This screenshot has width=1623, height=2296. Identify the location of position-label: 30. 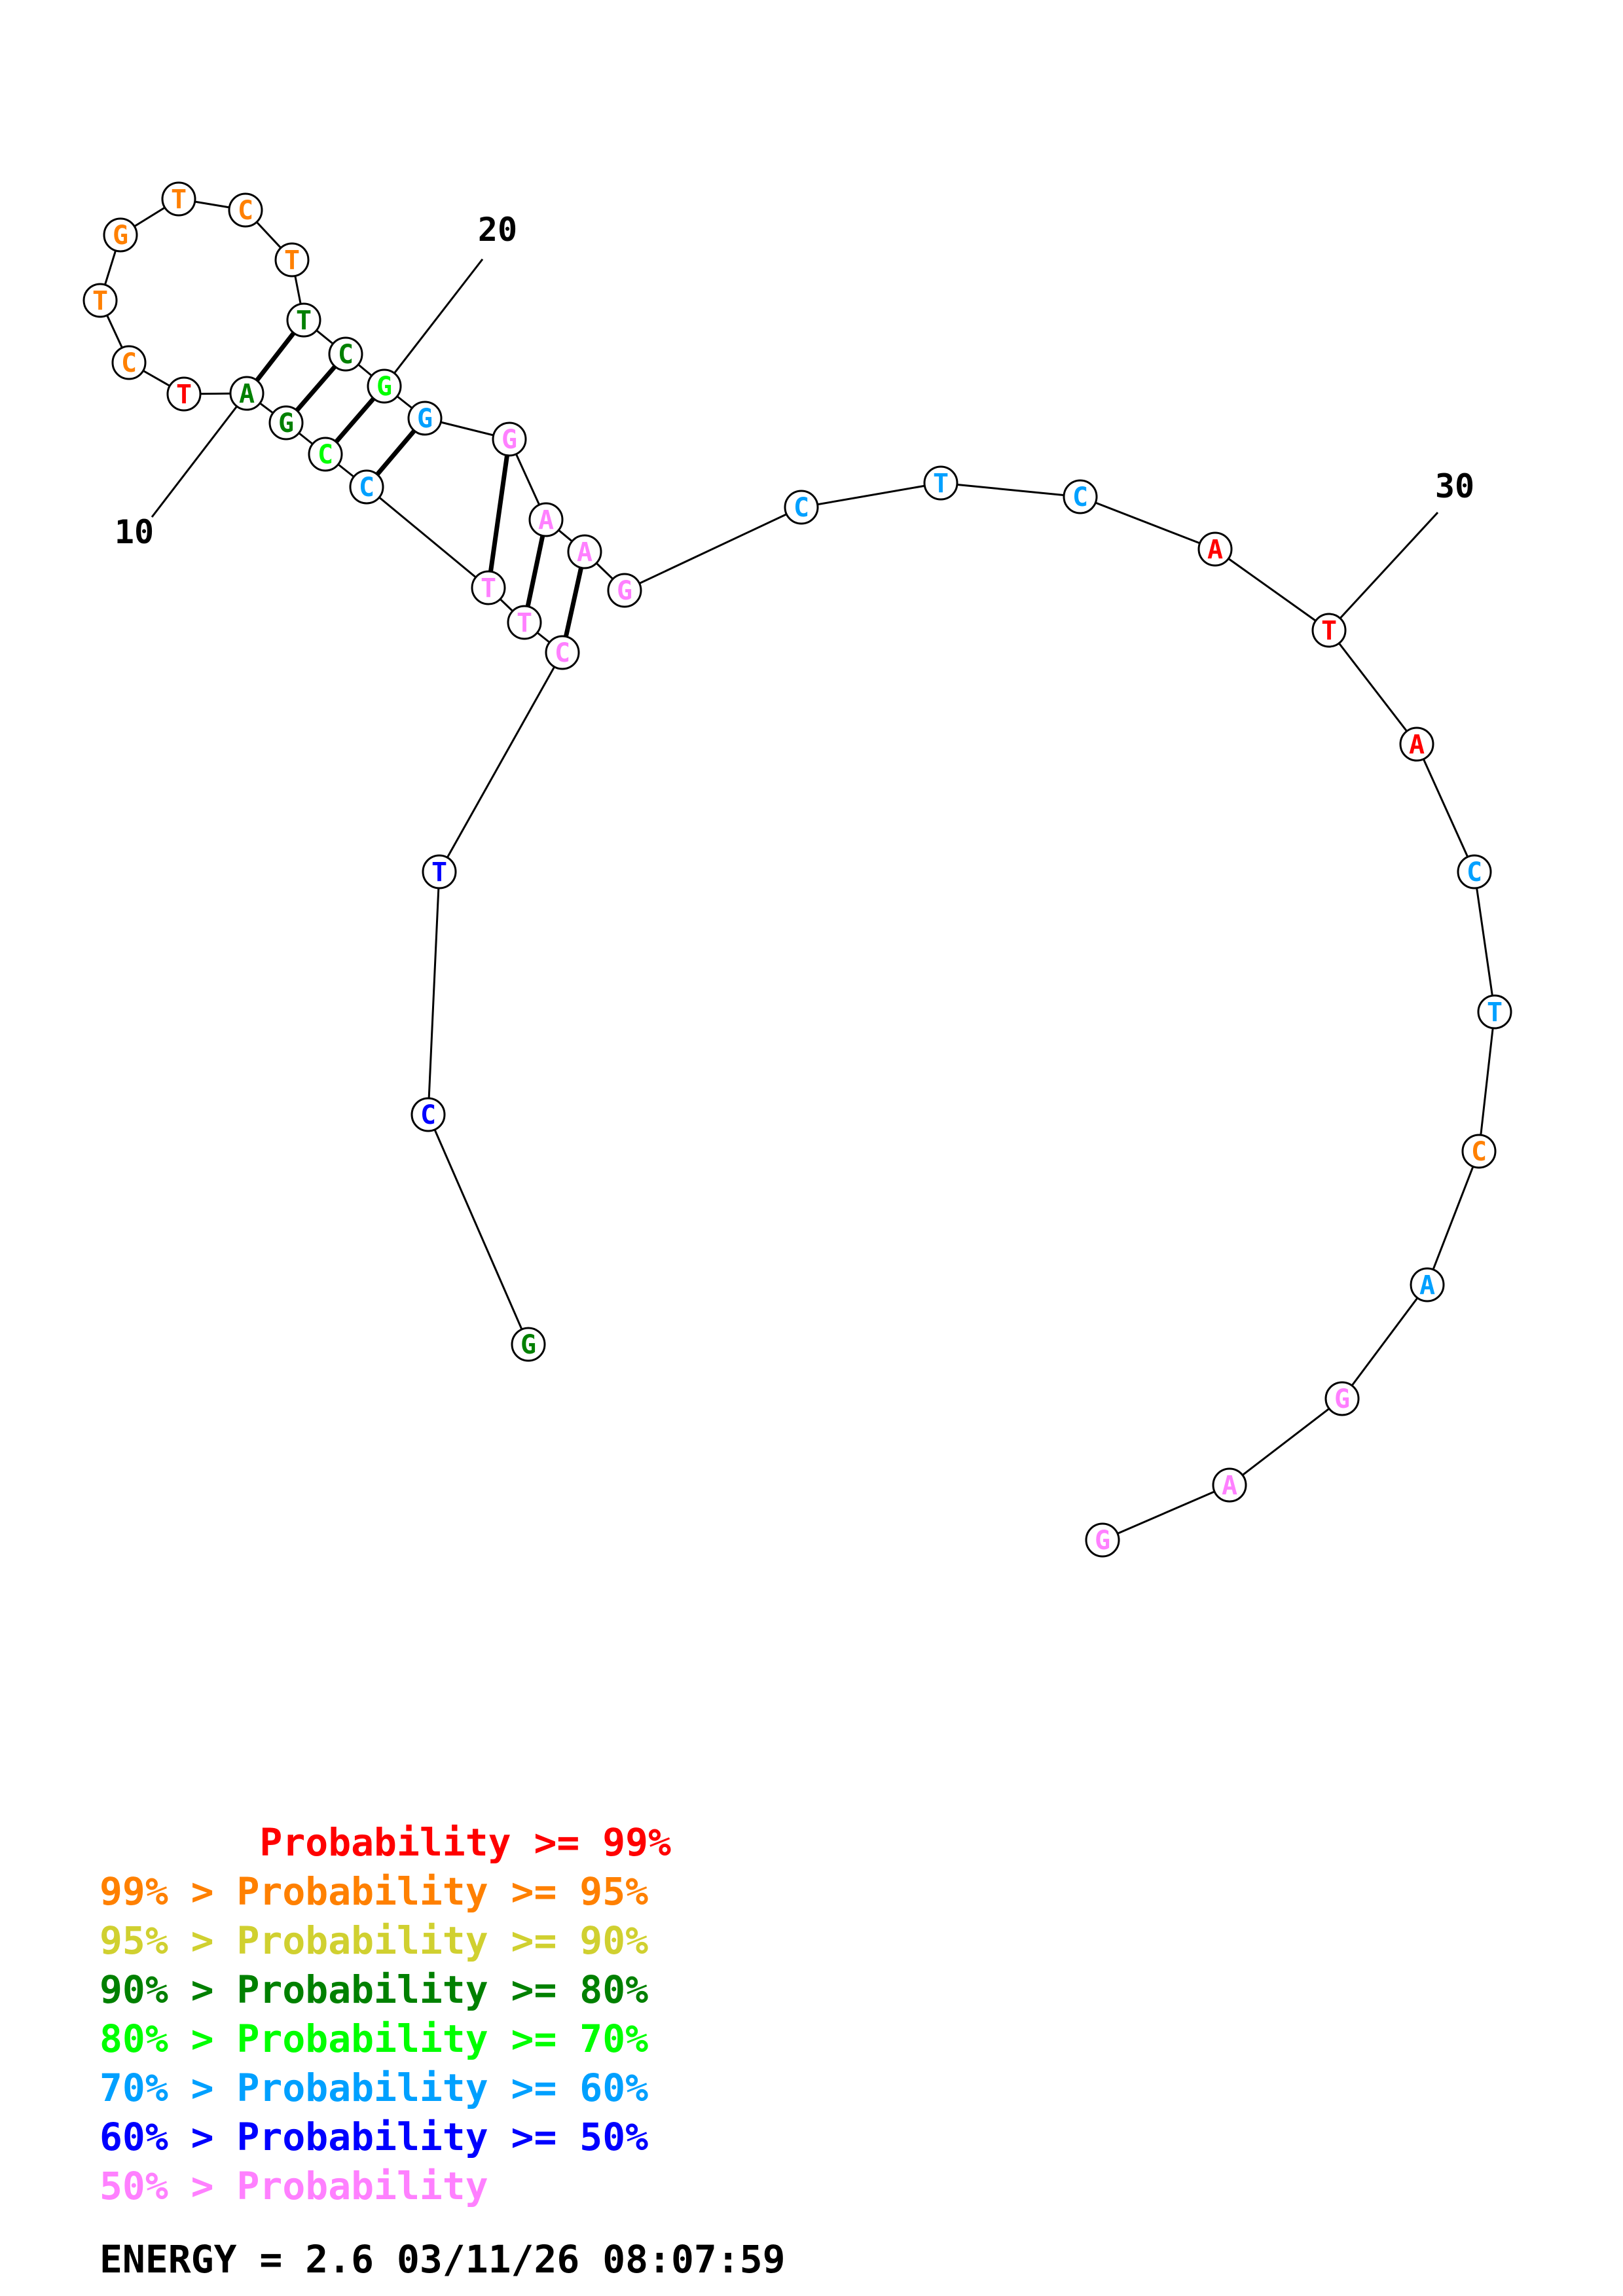
(1454, 486).